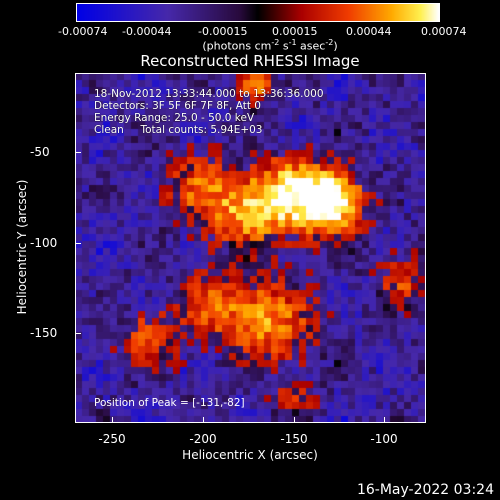 This screenshot has height=500, width=500. Describe the element at coordinates (295, 31) in the screenshot. I see `colorbar-tick: 0.00015` at that location.